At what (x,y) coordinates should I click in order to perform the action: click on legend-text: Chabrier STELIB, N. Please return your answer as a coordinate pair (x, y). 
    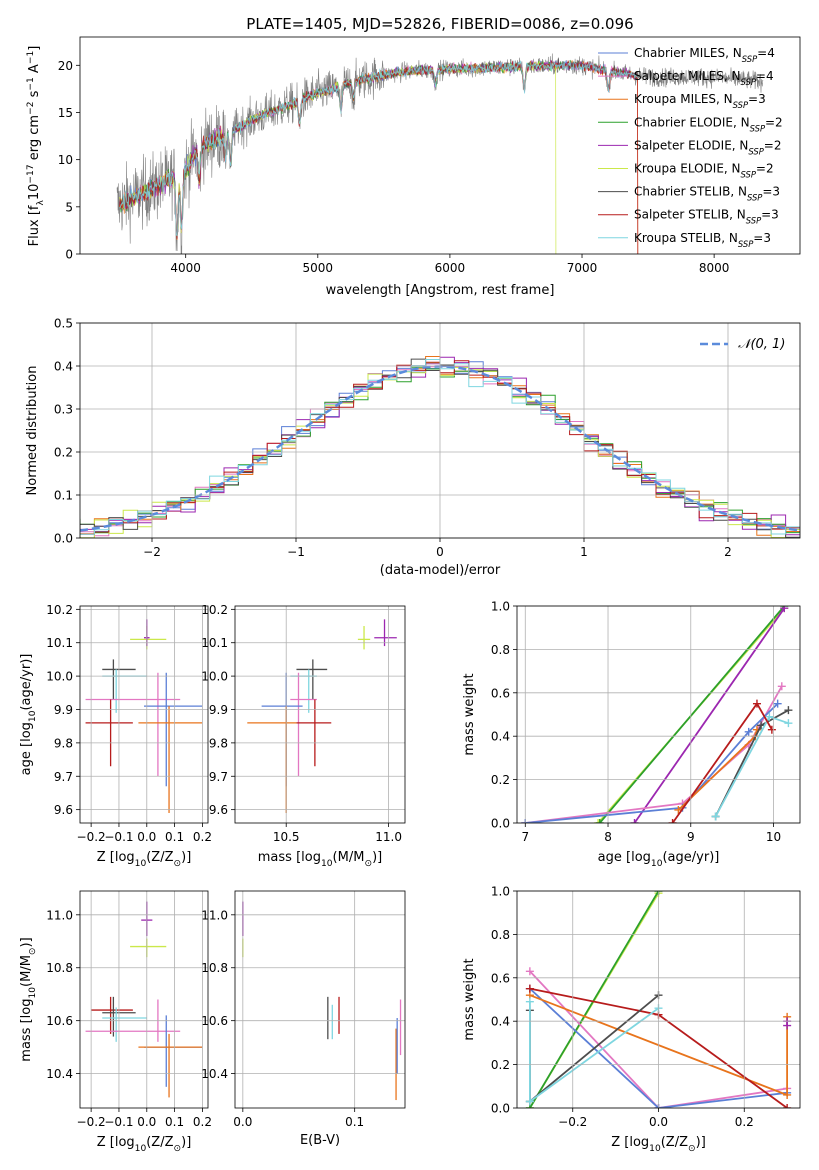
    Looking at the image, I should click on (690, 192).